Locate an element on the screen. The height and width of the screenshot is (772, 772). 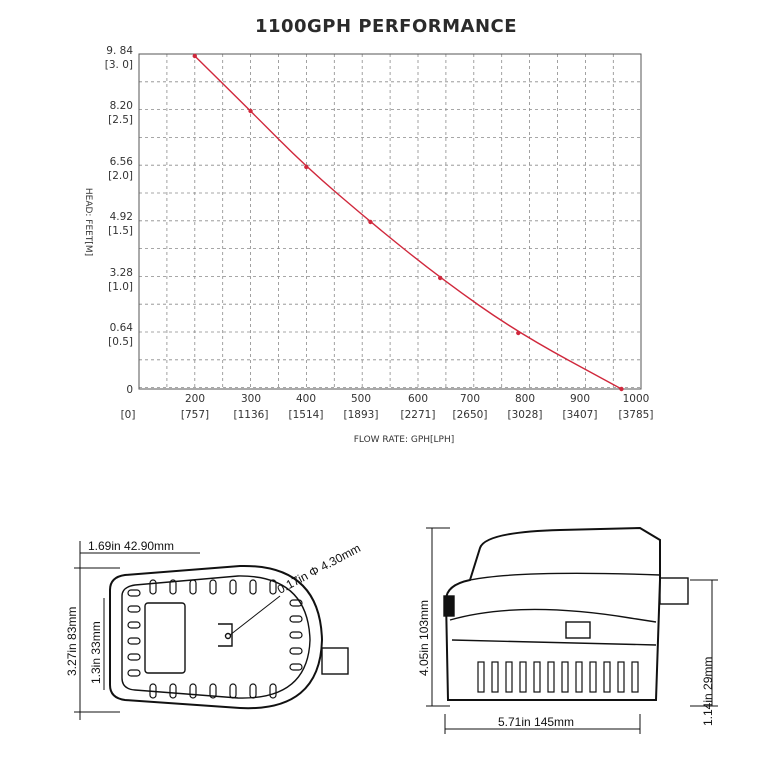
x-tick-label-metric: [2650] is located at coordinates (470, 415).